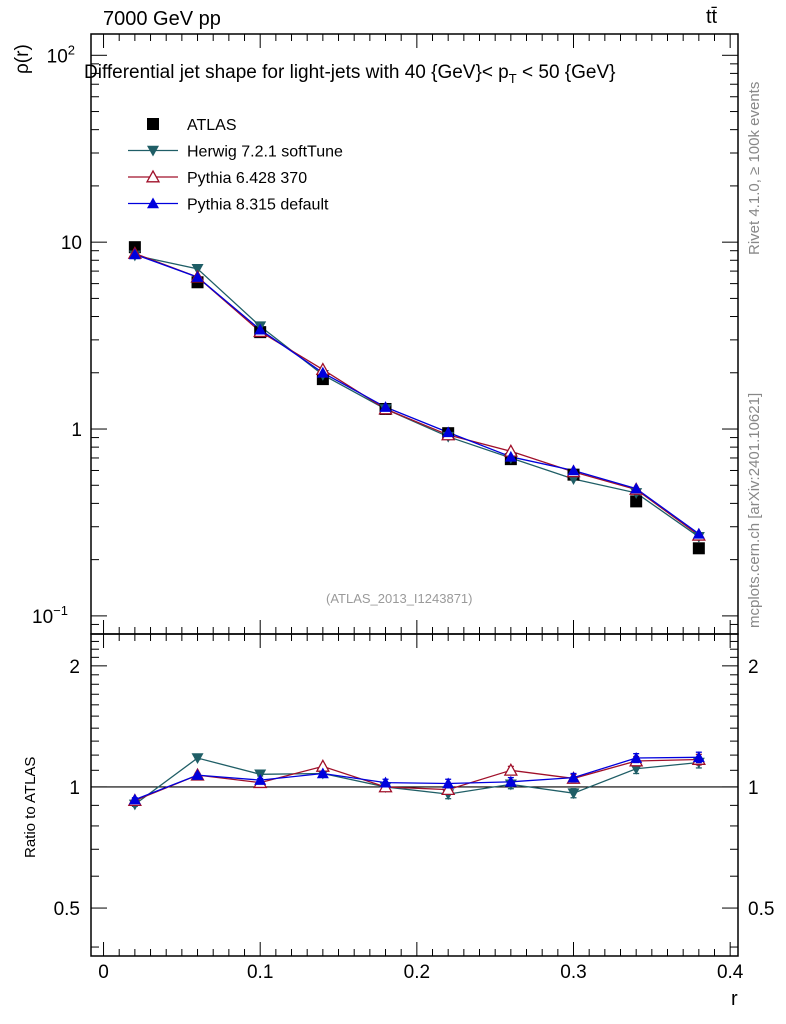 The width and height of the screenshot is (786, 1024). Describe the element at coordinates (103, 972) in the screenshot. I see `x-tick-label-0: 0` at that location.